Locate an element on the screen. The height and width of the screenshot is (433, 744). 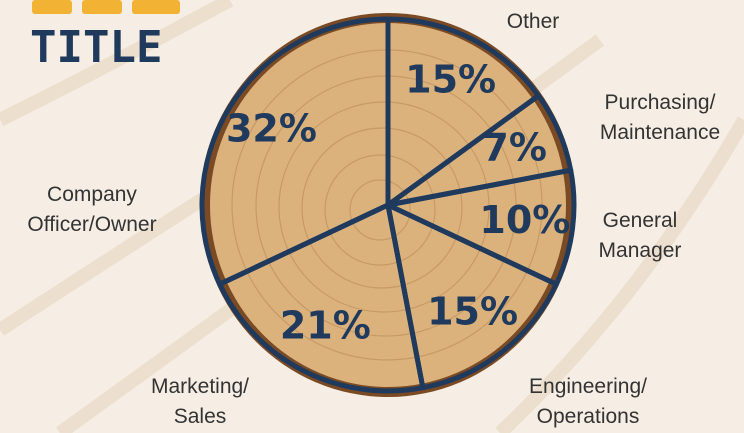
category-label: Other is located at coordinates (533, 21).